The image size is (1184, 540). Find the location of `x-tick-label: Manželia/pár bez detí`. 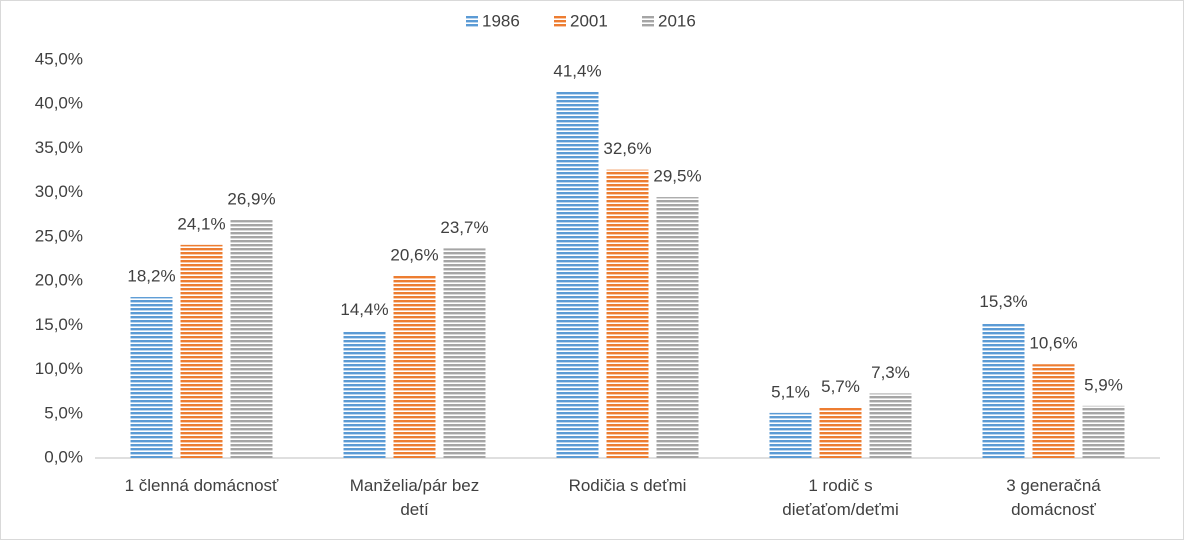

x-tick-label: Manželia/pár bez detí is located at coordinates (414, 497).